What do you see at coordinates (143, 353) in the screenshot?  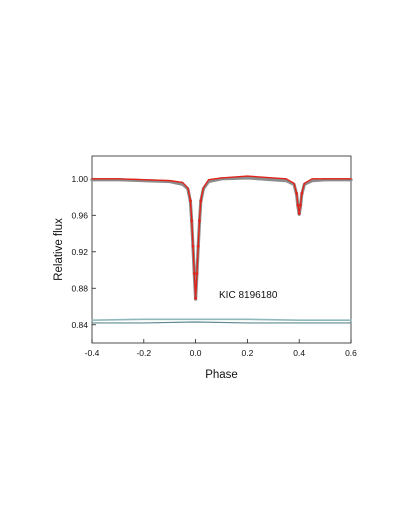 I see `x-tick-label: -0.2` at bounding box center [143, 353].